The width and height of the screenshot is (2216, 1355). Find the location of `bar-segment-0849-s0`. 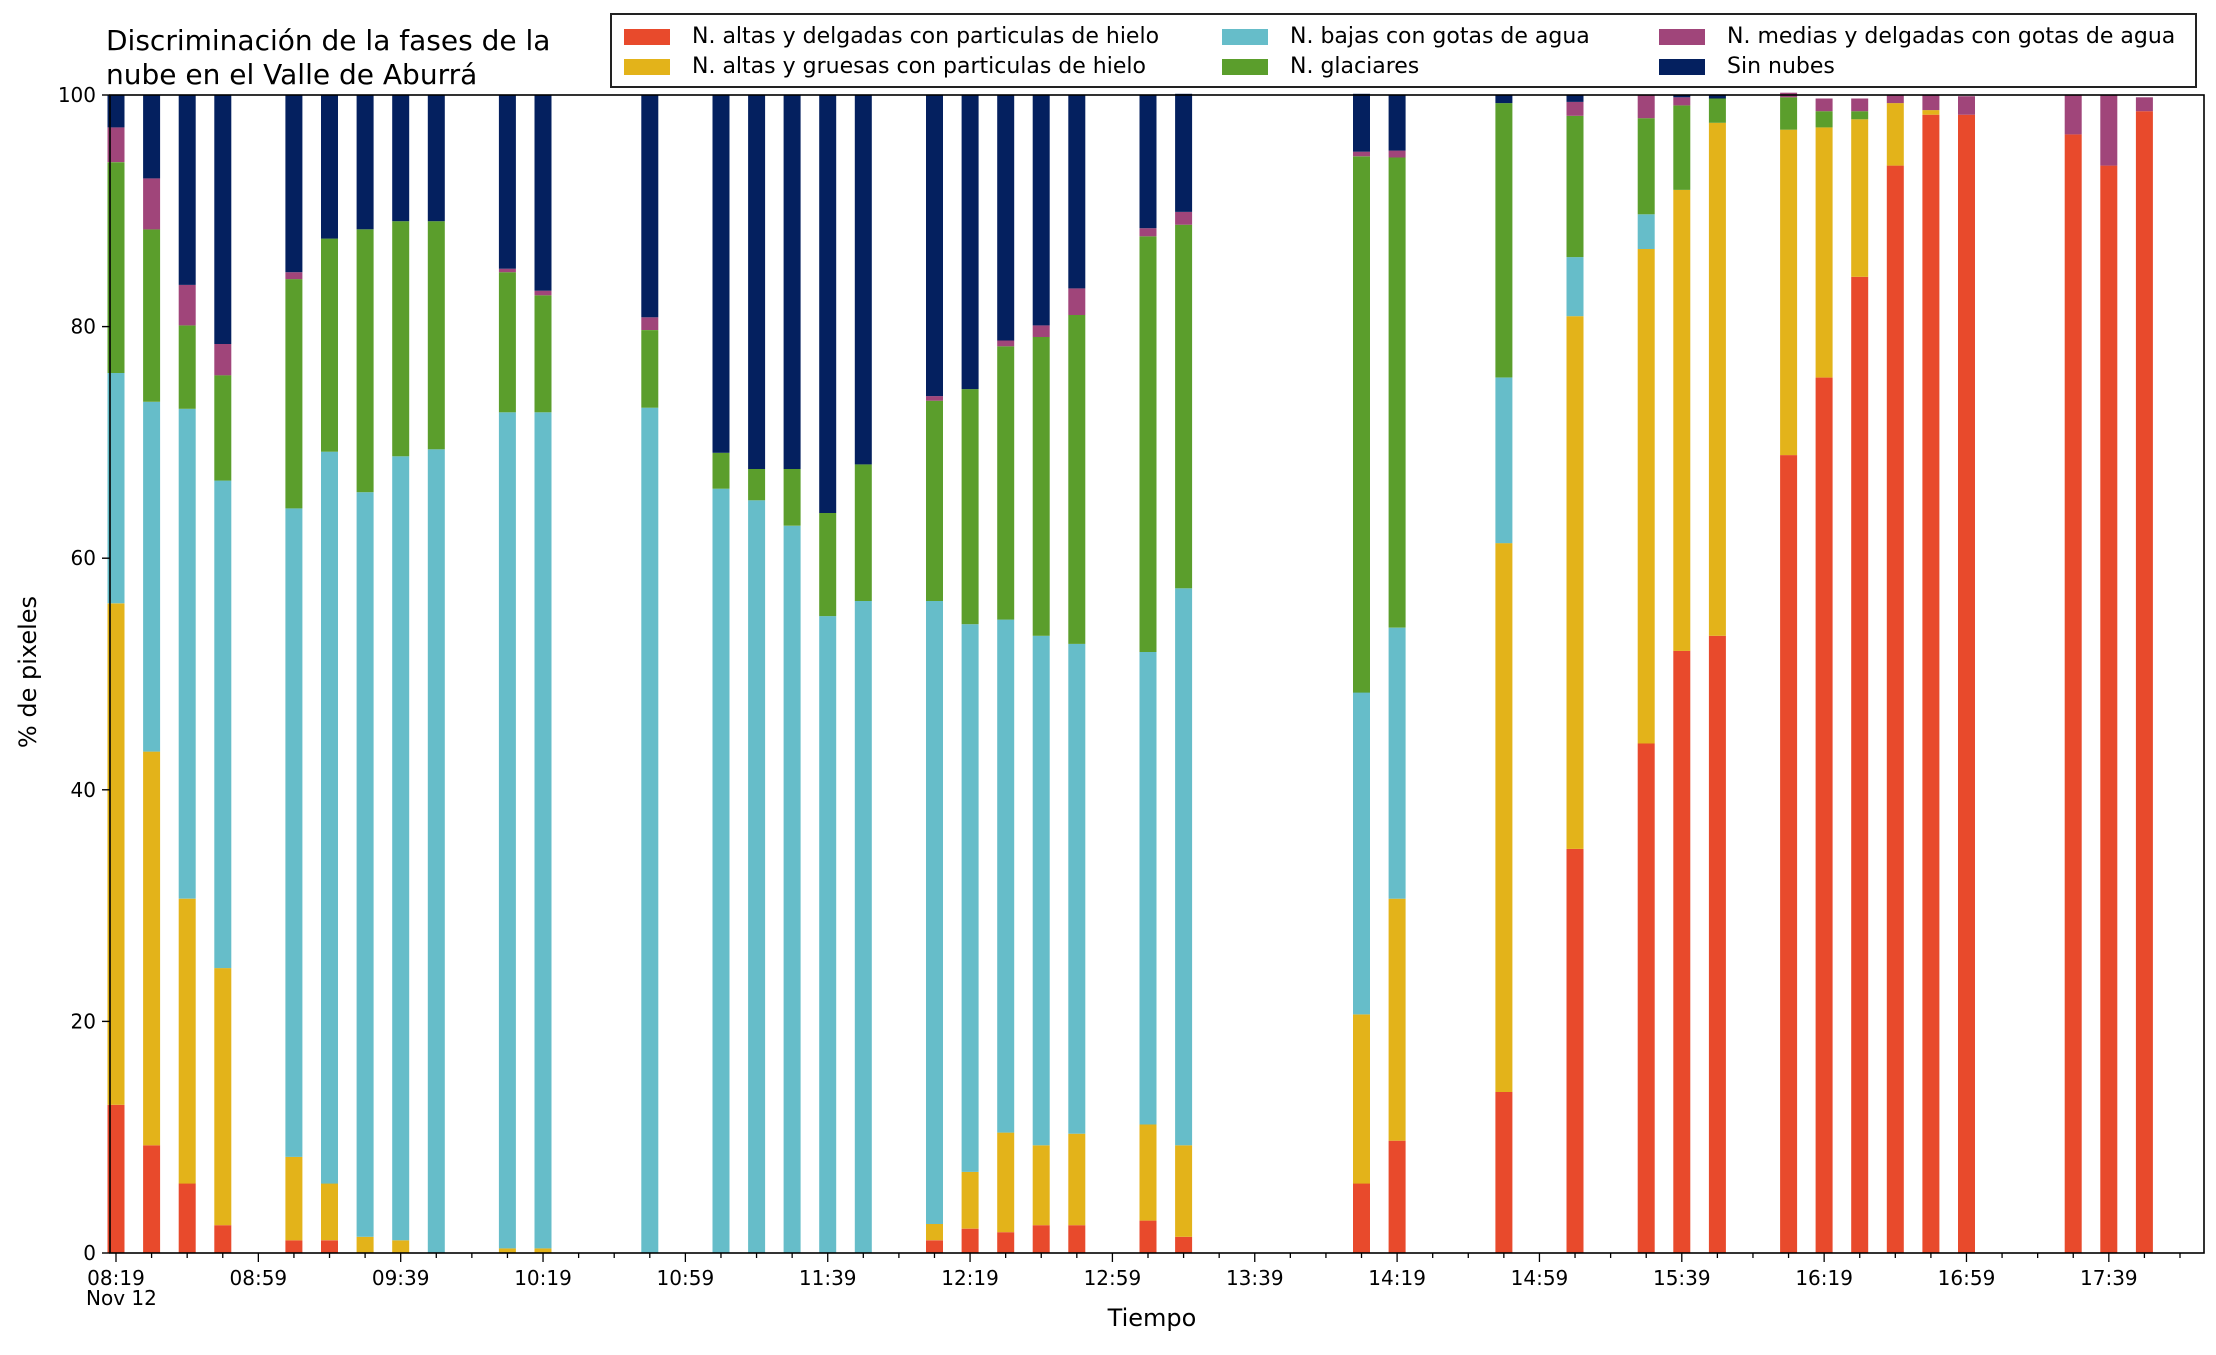

bar-segment-0849-s0 is located at coordinates (223, 1239).